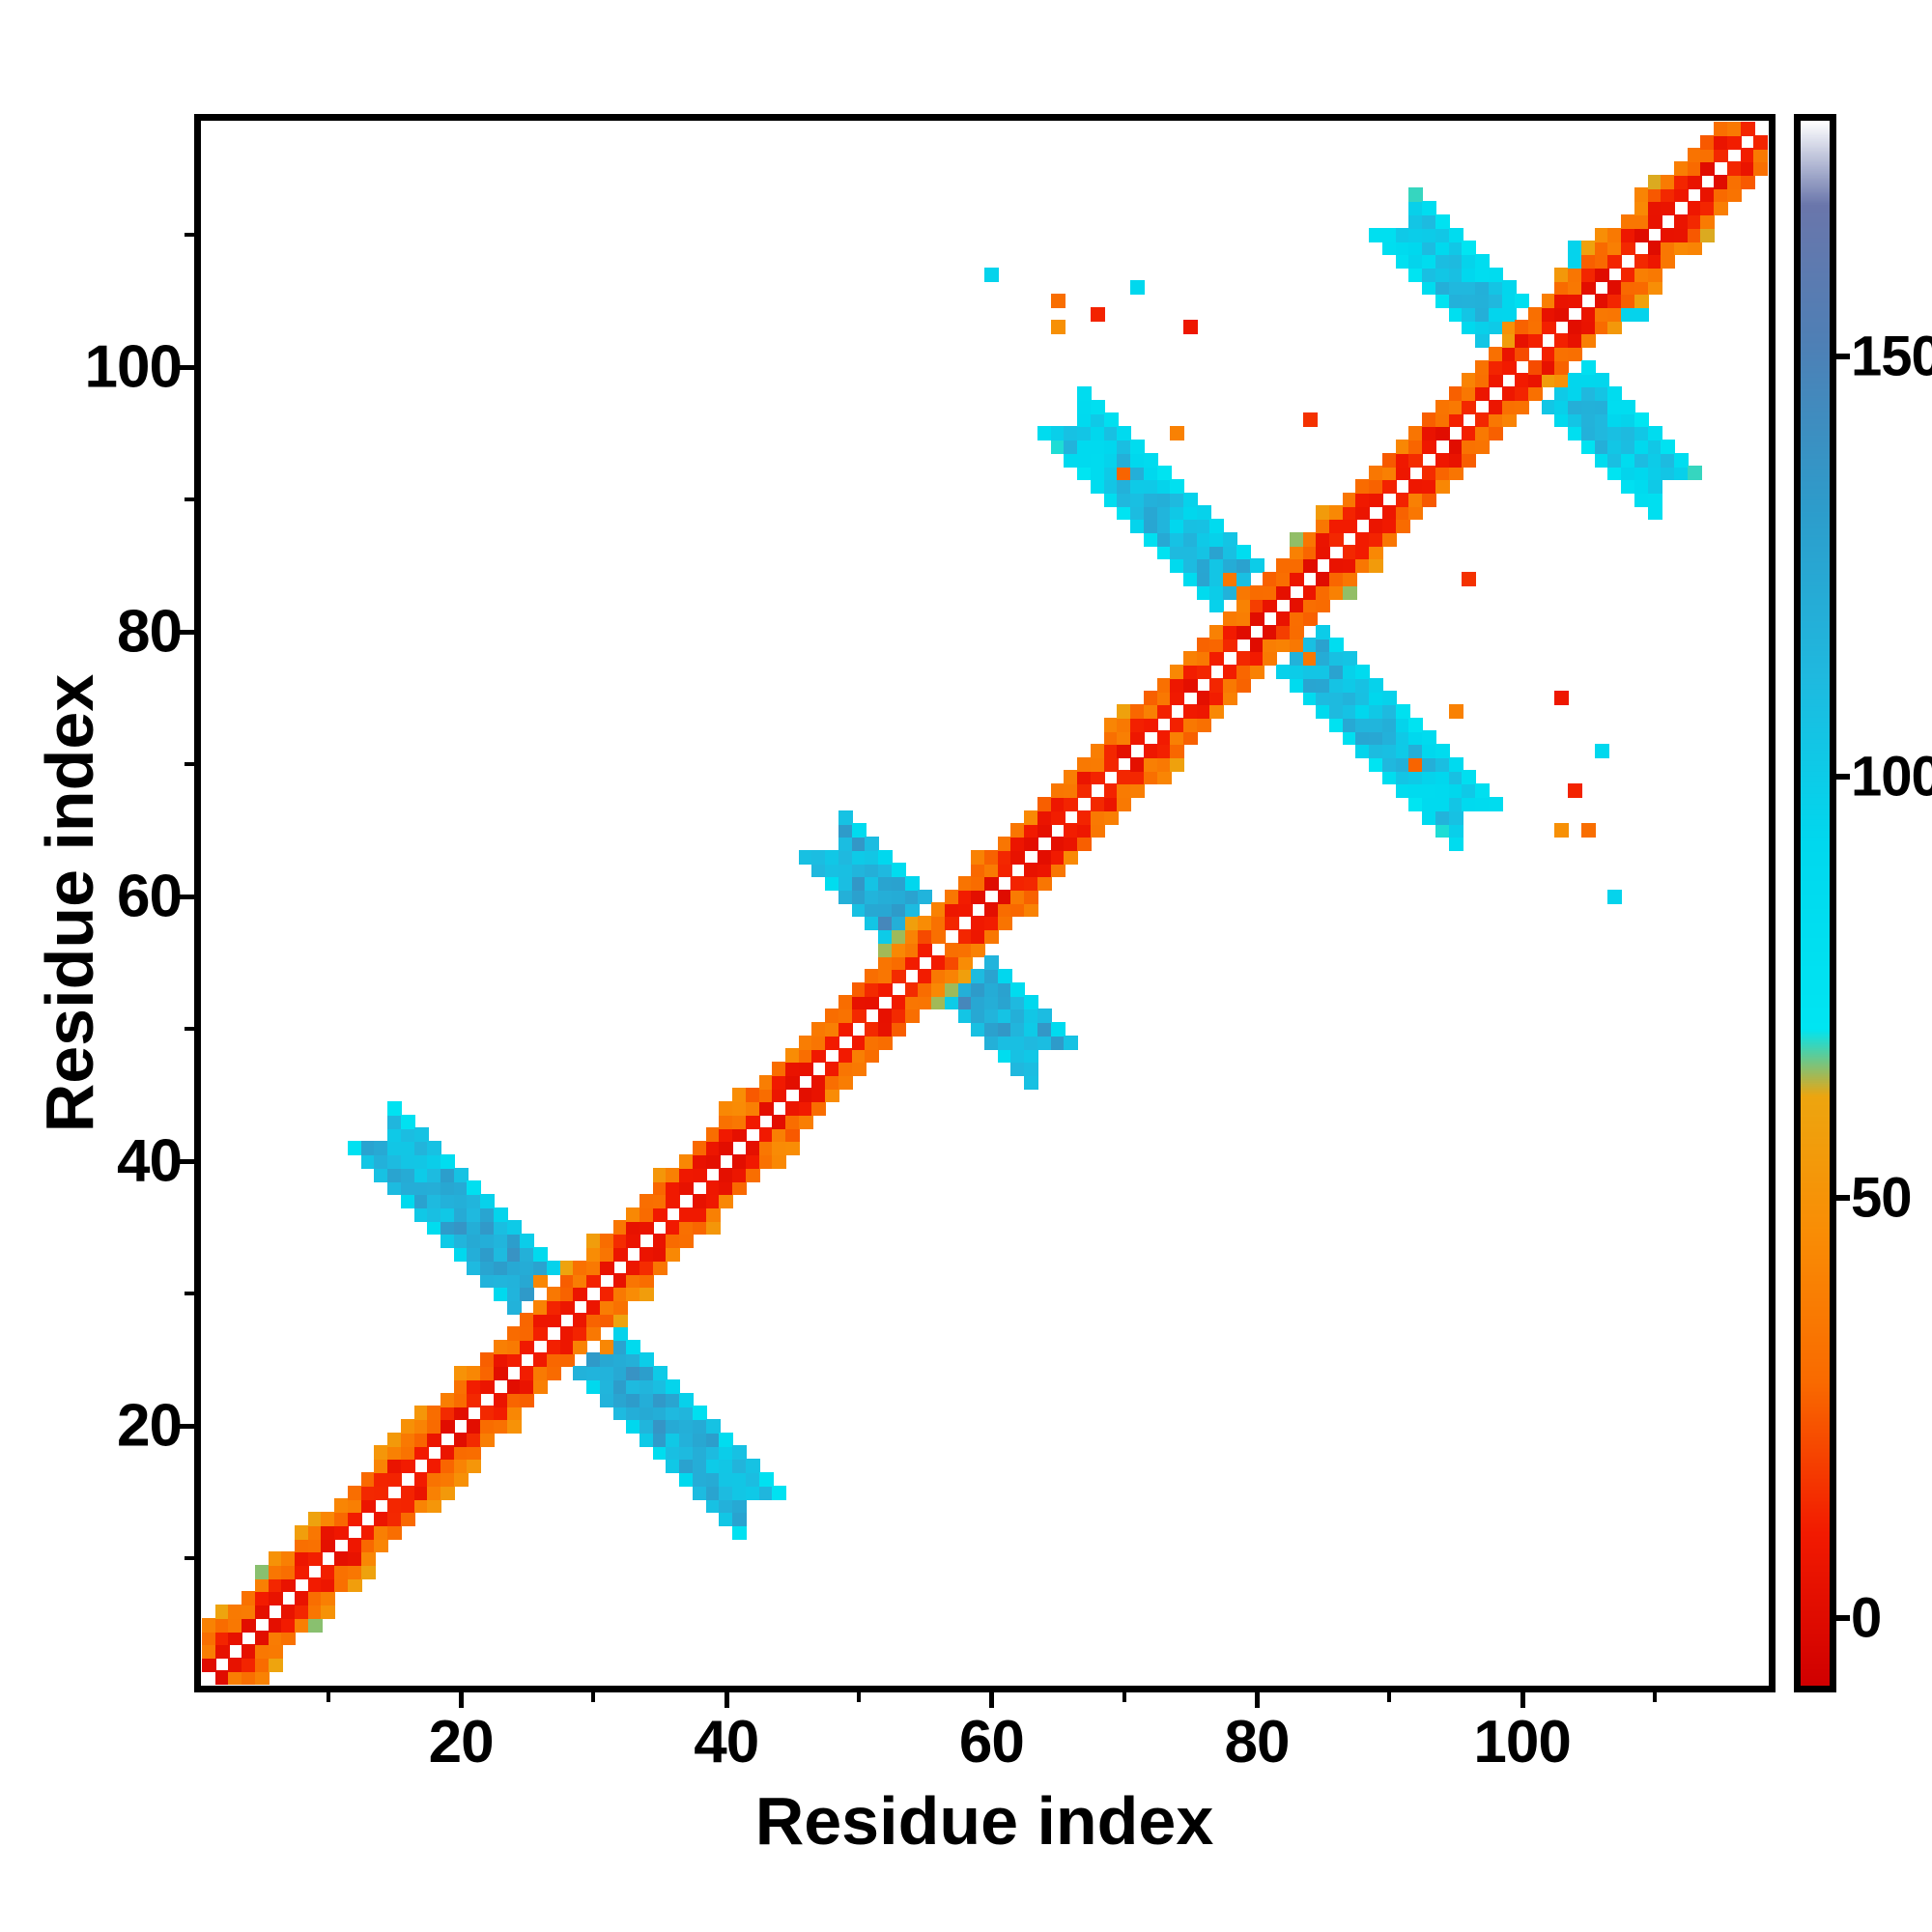 The height and width of the screenshot is (1932, 1932). I want to click on colorbar, so click(1815, 903).